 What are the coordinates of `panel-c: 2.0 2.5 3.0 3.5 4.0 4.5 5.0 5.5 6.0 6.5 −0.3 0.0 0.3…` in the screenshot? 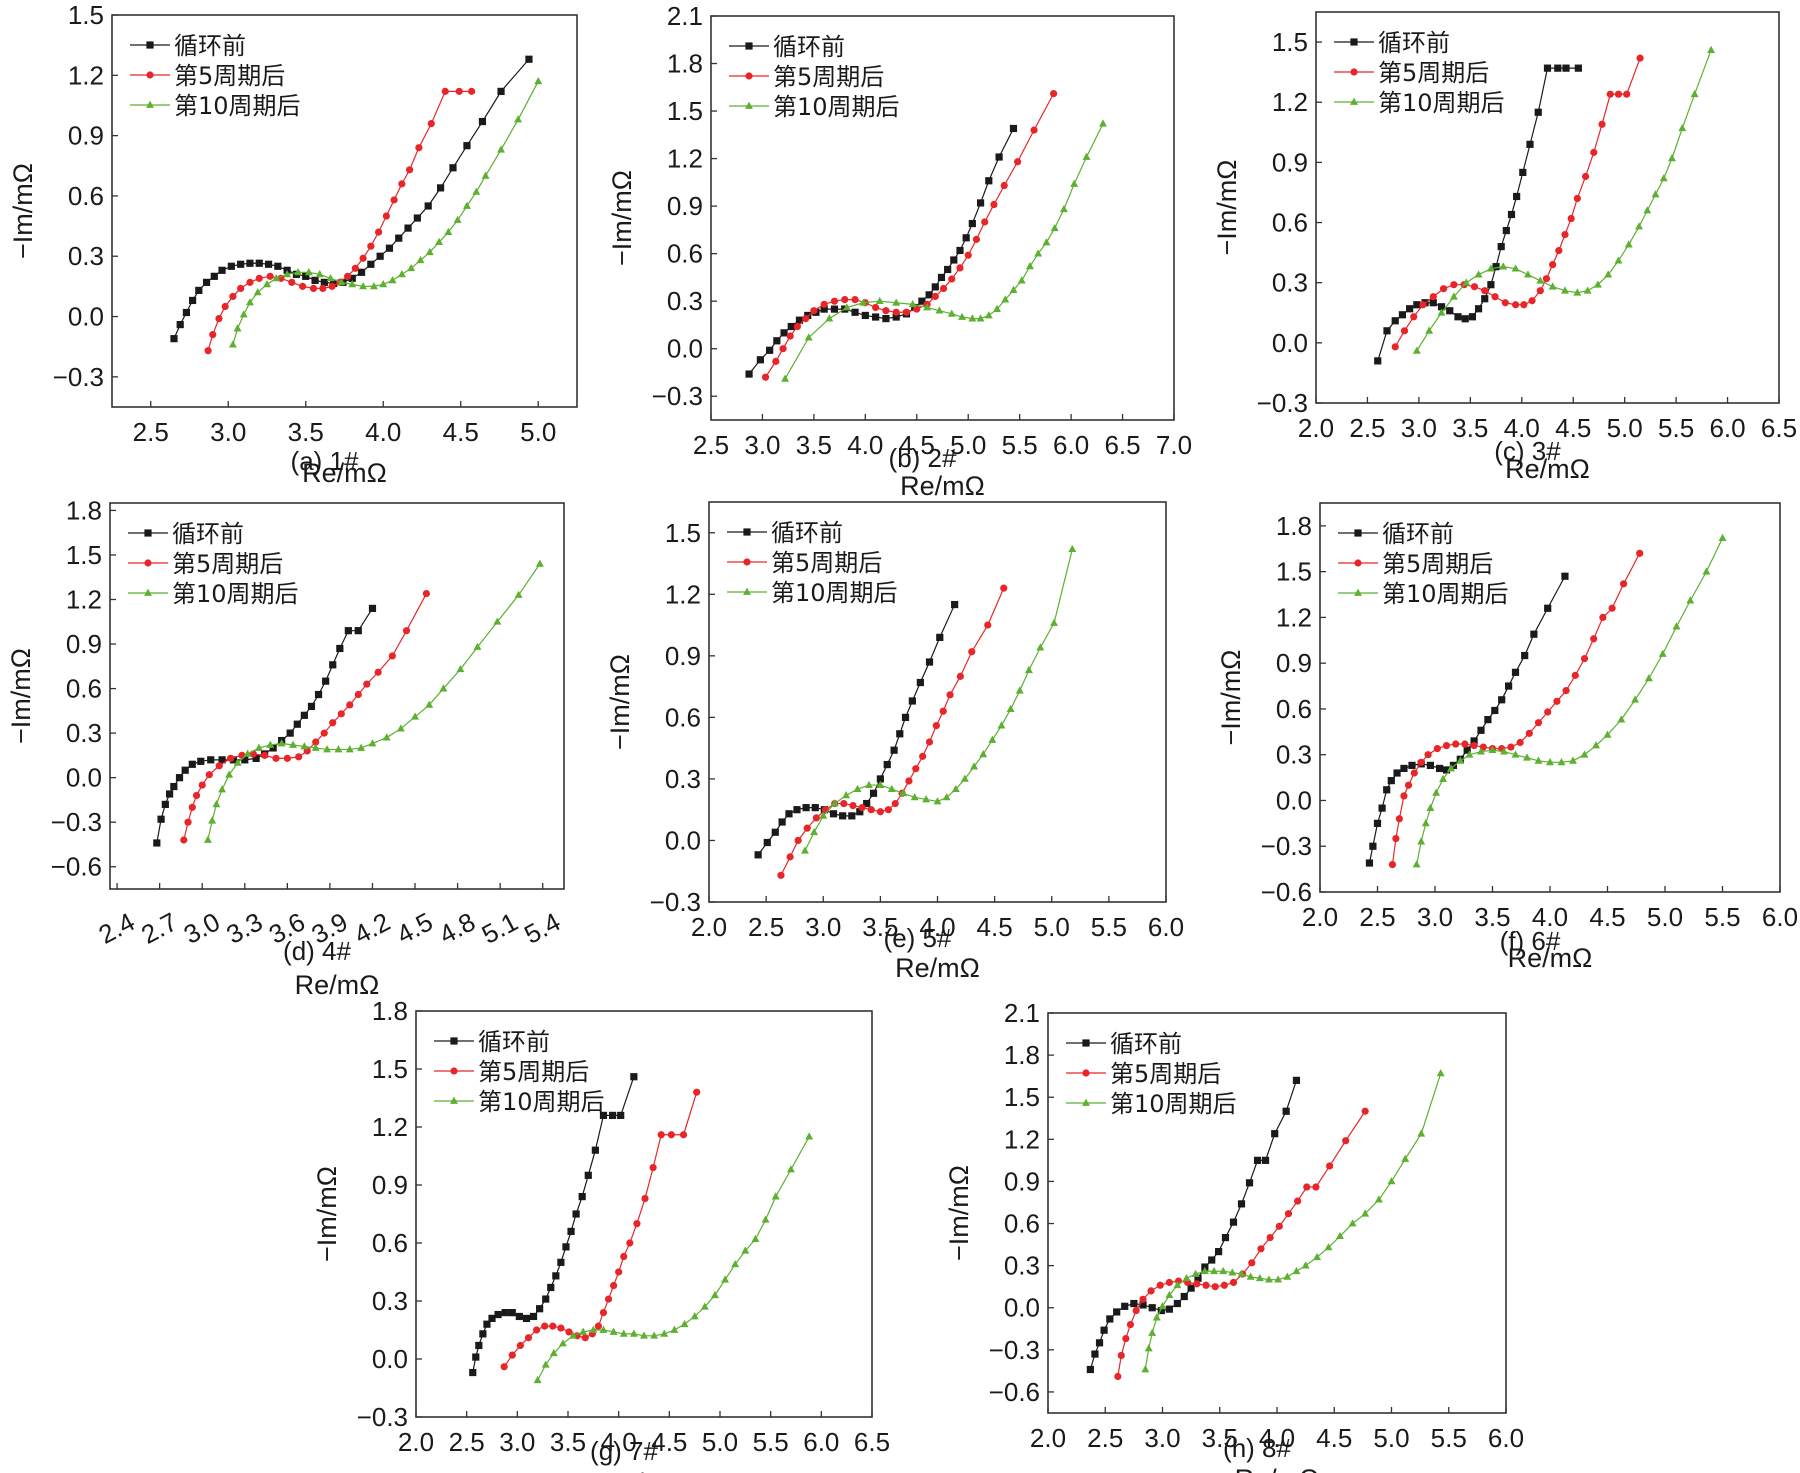 It's located at (1504, 247).